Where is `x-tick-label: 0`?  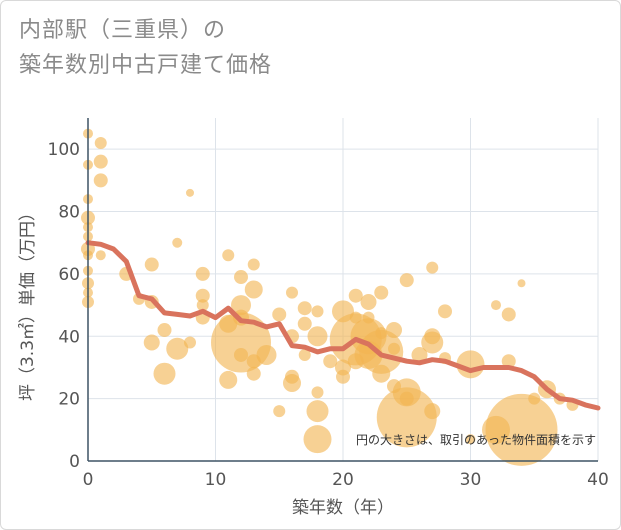
x-tick-label: 0 is located at coordinates (88, 480).